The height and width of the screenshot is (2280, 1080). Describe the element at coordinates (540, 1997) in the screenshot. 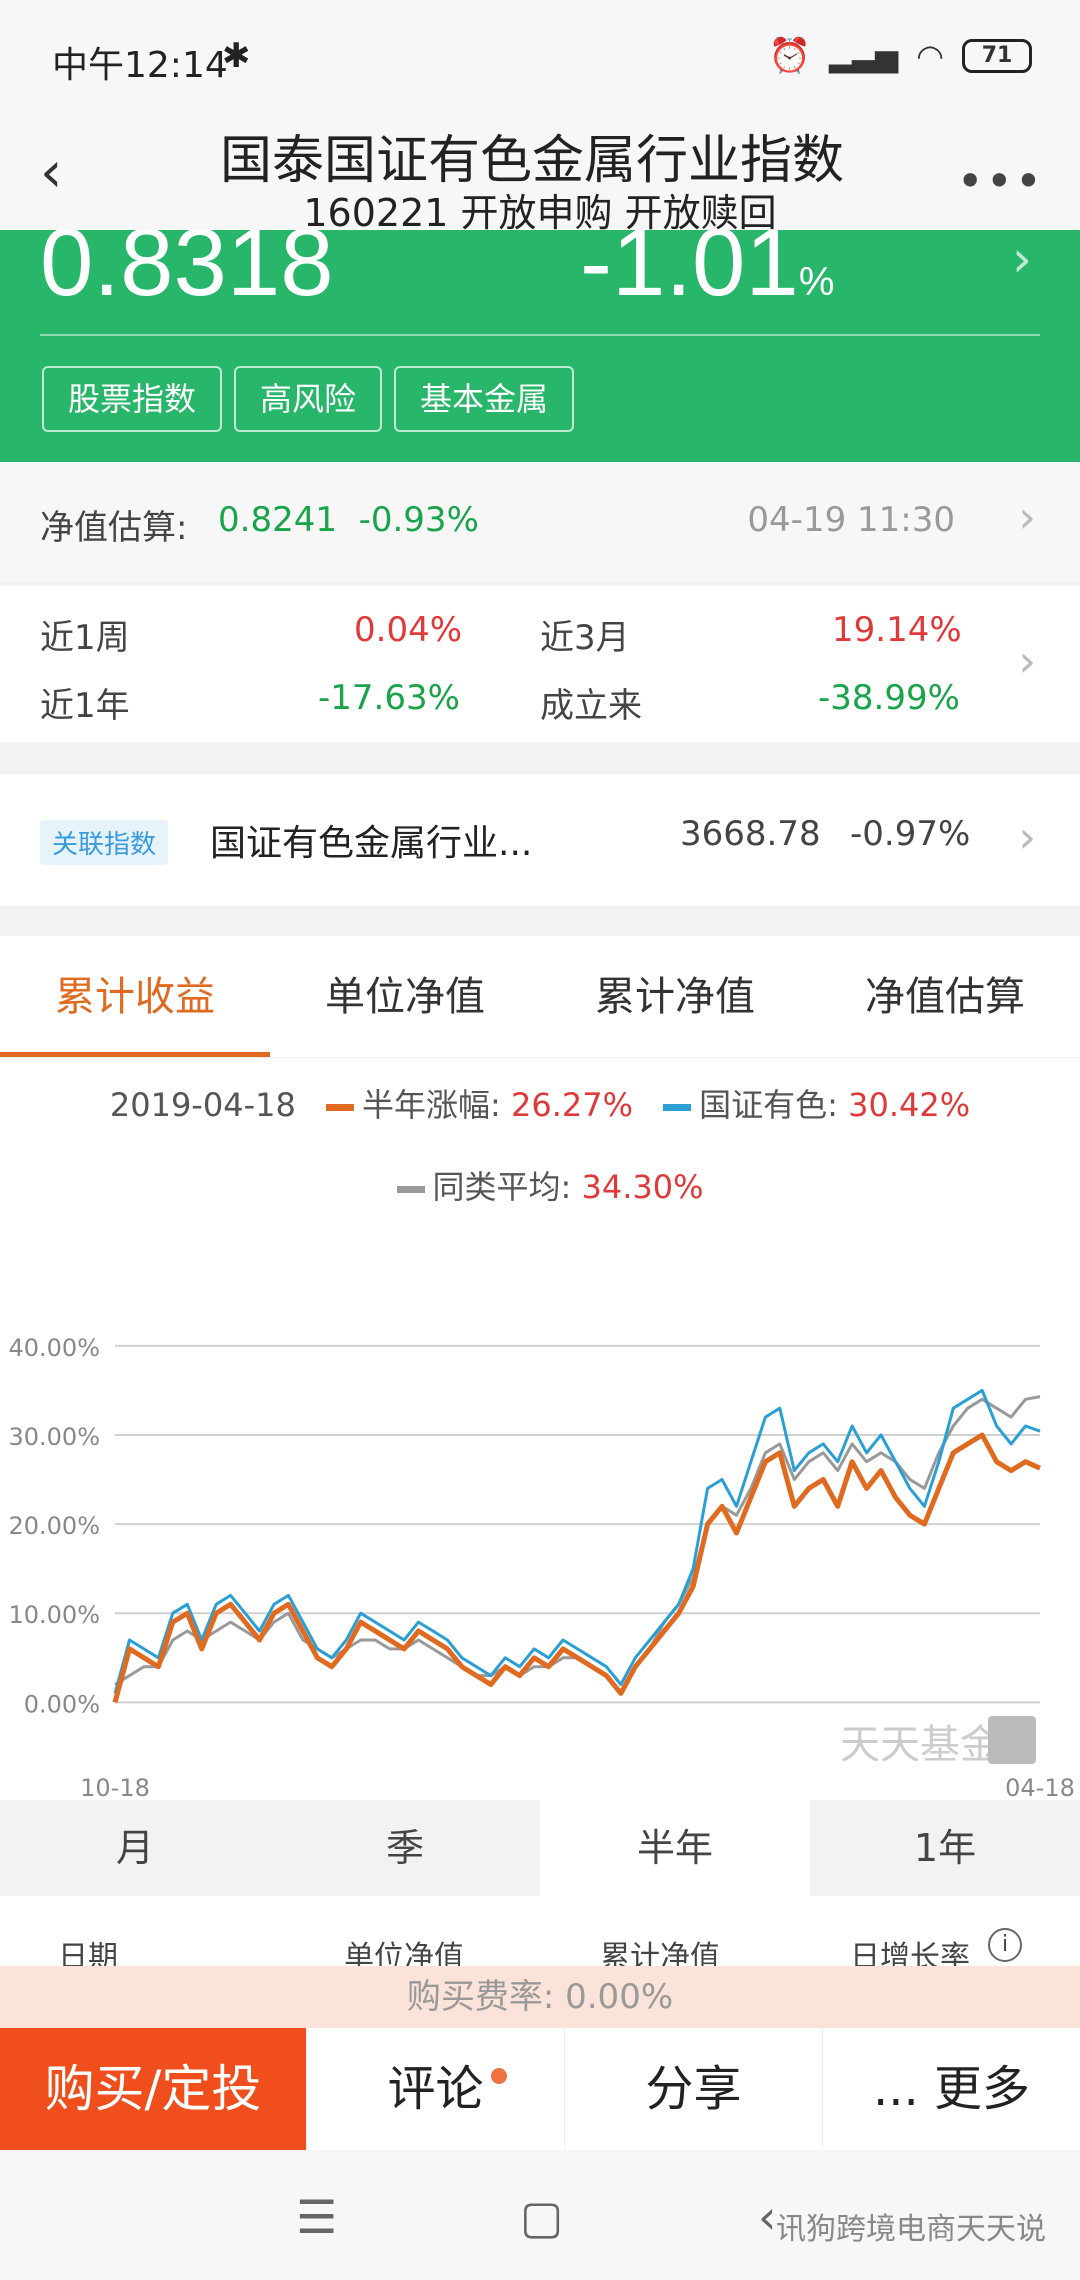

I see `purchase-fee-banner: 购买费率: 0.00%` at that location.